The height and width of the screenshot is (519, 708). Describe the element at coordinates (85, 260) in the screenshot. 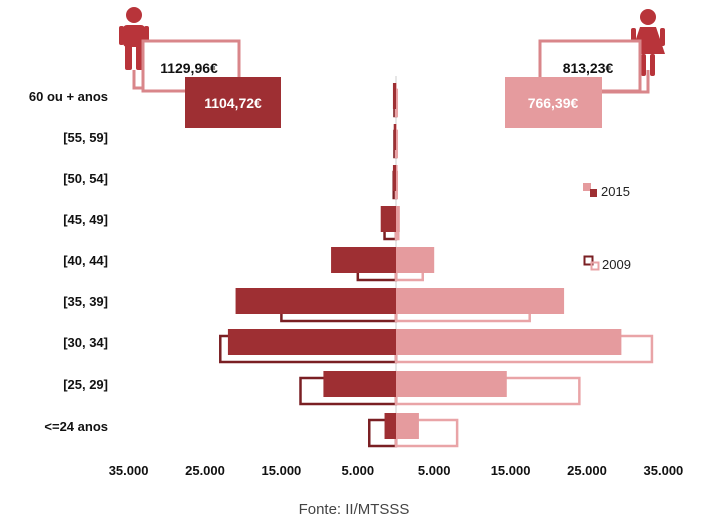

I see `category-label-40-44: [40, 44]` at that location.